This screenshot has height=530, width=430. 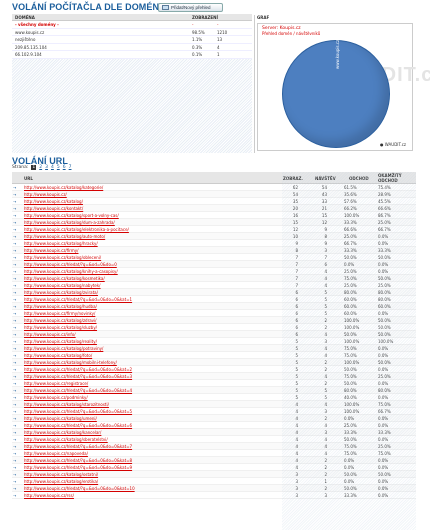 What do you see at coordinates (132, 25) in the screenshot?
I see `domain-row: - všechny domény - - -` at bounding box center [132, 25].